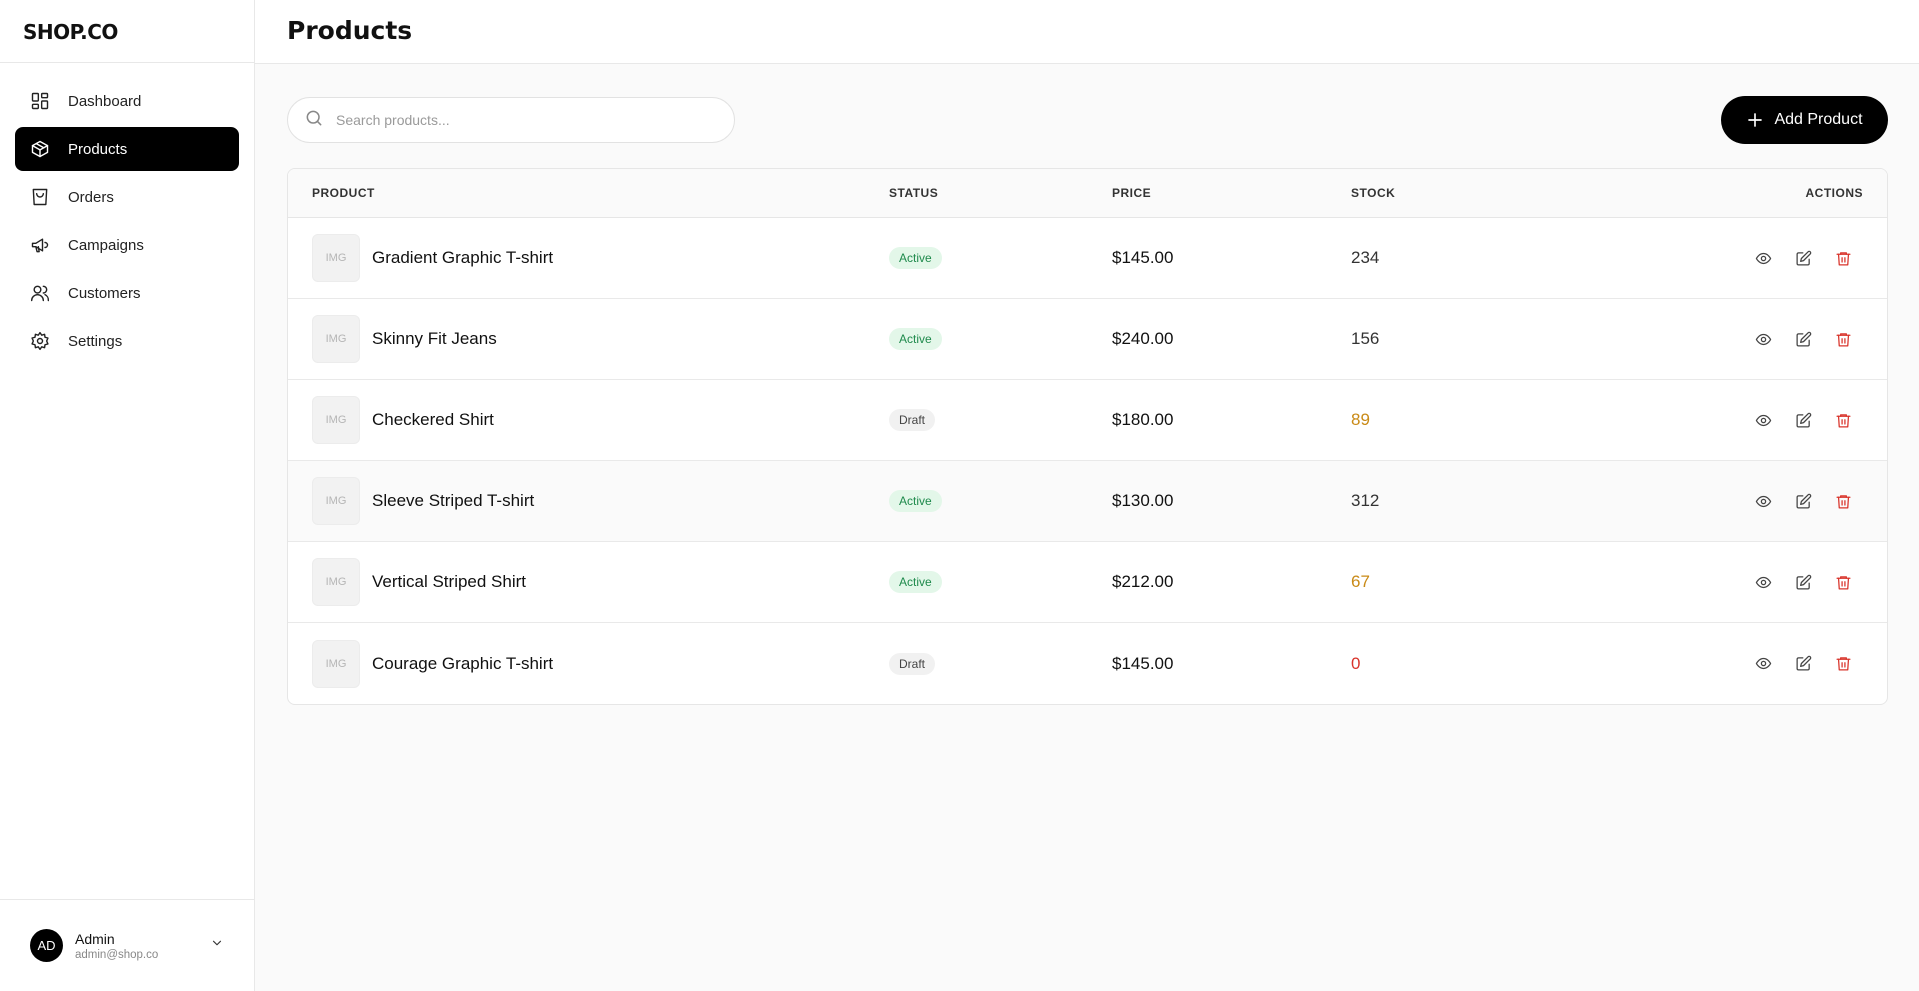 This screenshot has width=1919, height=991. What do you see at coordinates (1834, 193) in the screenshot?
I see `column-header-actions: ACTIONS` at bounding box center [1834, 193].